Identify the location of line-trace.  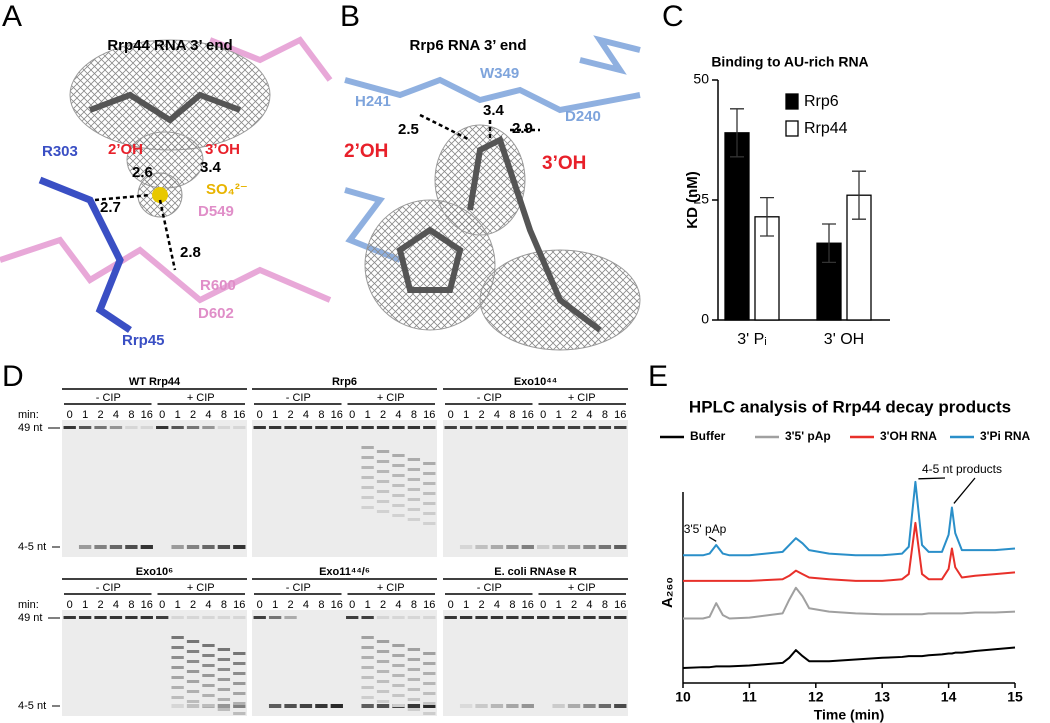
(849, 658).